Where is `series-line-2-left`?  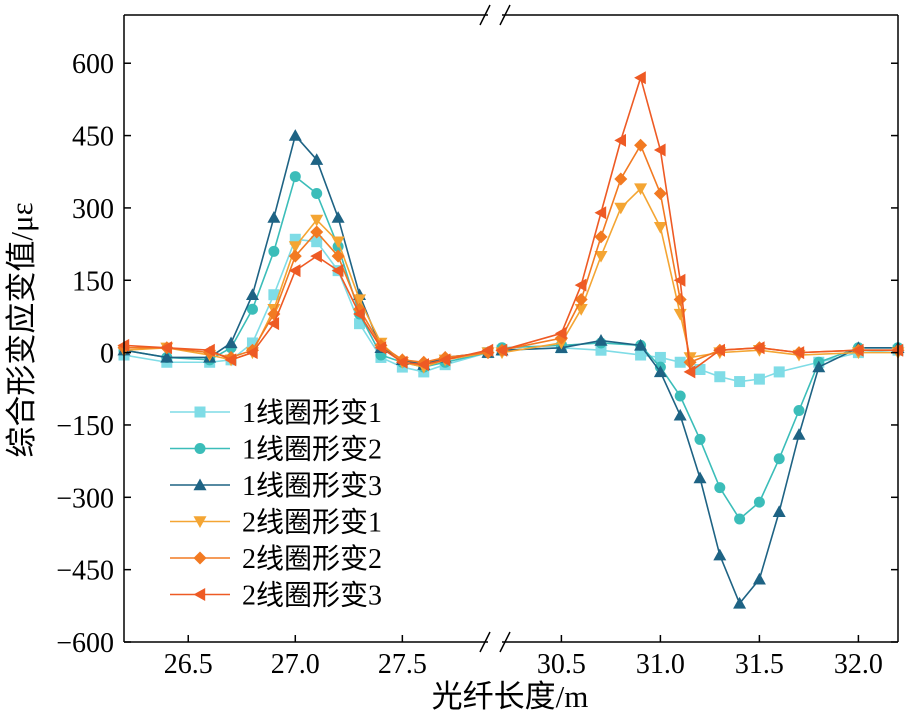
series-line-2-left is located at coordinates (306, 271).